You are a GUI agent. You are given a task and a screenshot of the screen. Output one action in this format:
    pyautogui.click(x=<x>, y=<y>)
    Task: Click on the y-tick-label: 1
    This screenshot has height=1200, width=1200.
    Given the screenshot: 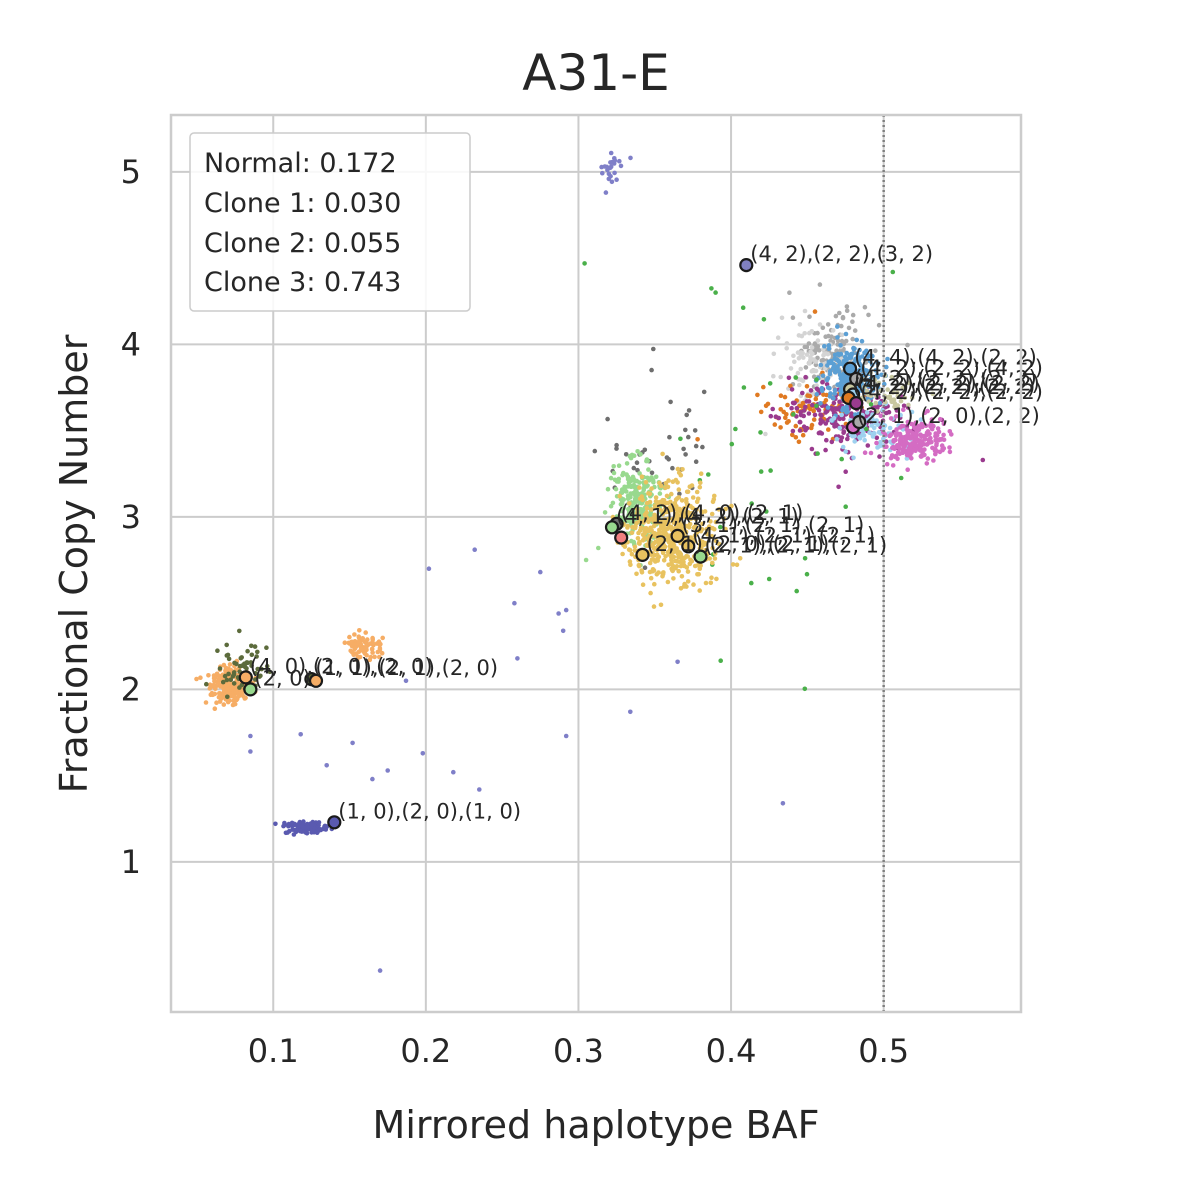 What is the action you would take?
    pyautogui.click(x=131, y=862)
    